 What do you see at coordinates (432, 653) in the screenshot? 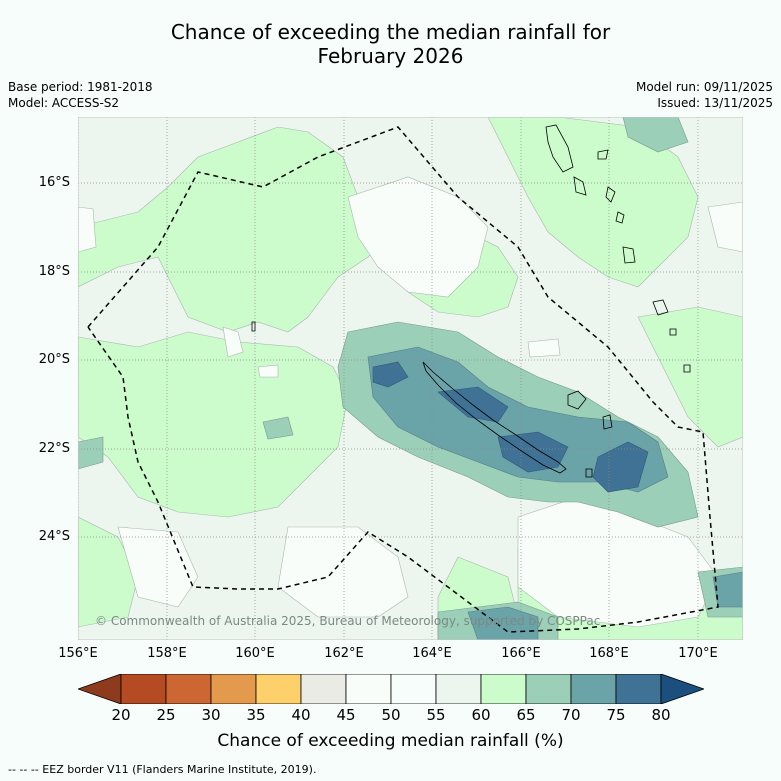
I see `lon-label-164e: 164°E` at bounding box center [432, 653].